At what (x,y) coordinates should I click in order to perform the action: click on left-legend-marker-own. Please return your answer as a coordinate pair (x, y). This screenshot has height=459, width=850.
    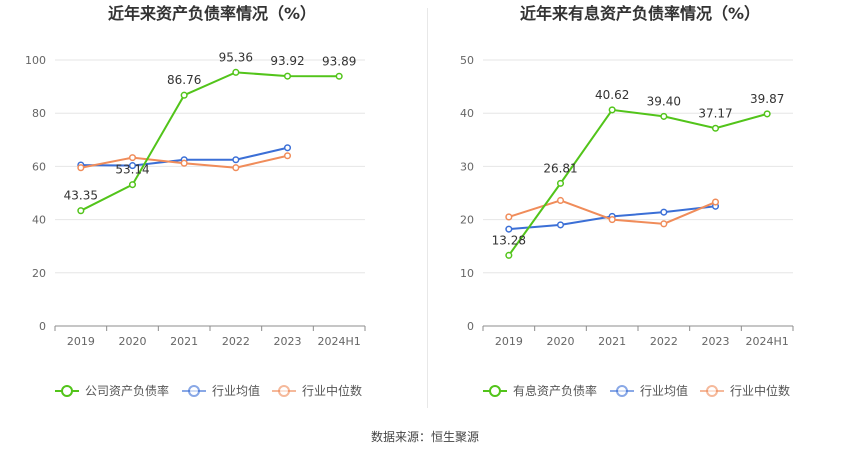
    Looking at the image, I should click on (67, 391).